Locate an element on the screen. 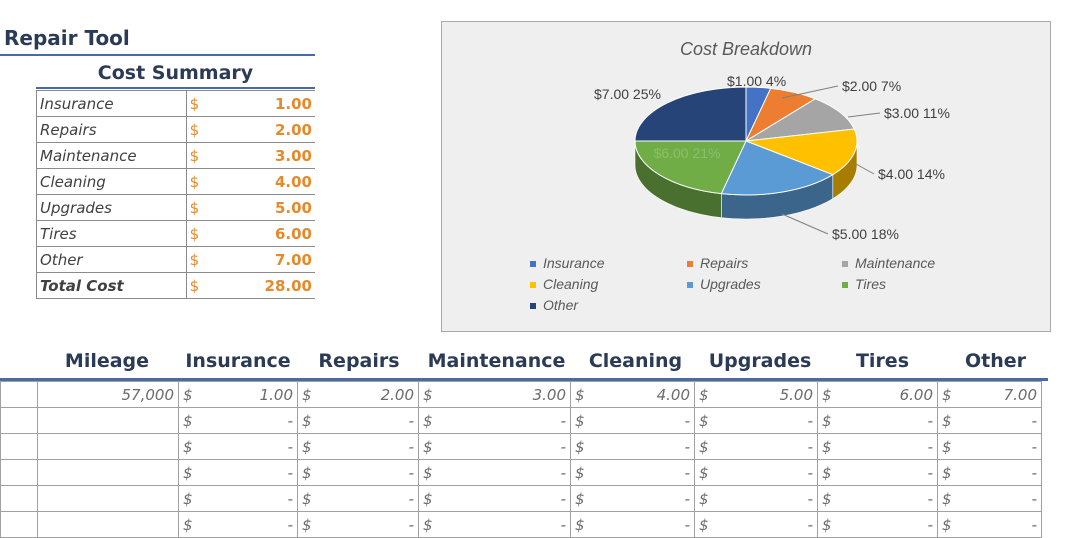  summary-amount: $6.00 is located at coordinates (250, 233).